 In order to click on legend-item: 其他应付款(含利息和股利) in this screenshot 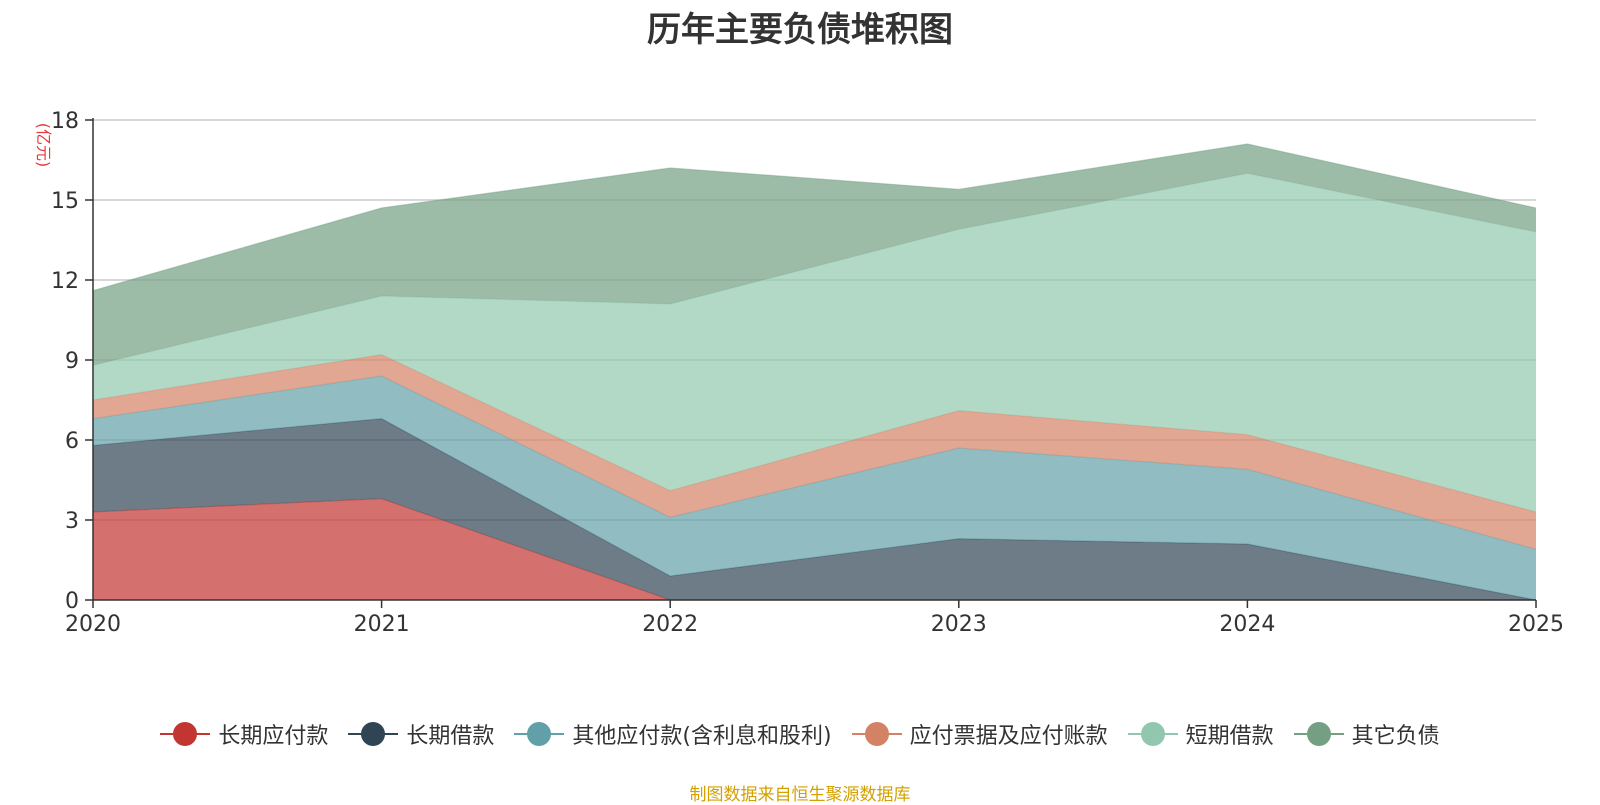, I will do `click(673, 734)`.